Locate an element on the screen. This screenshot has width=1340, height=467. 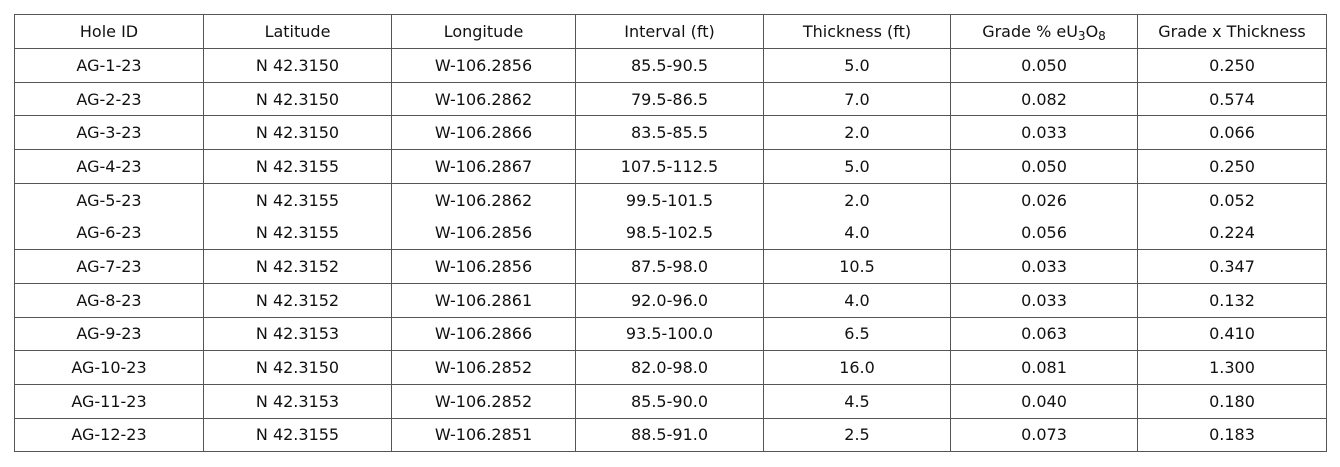
table-cell: 2.5 is located at coordinates (857, 435).